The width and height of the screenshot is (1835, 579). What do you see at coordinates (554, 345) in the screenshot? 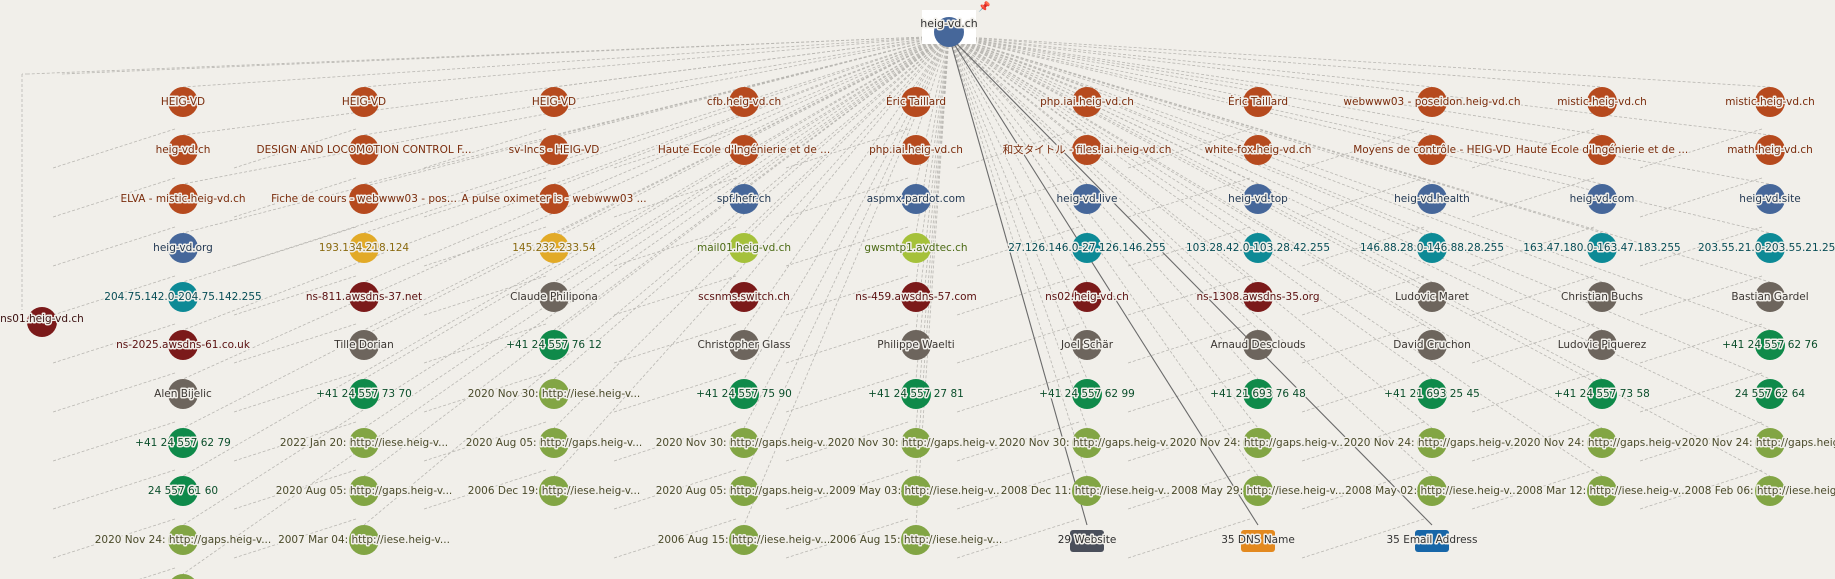
I see `node-41-24-557-76-12: +41 24 557 76 12` at bounding box center [554, 345].